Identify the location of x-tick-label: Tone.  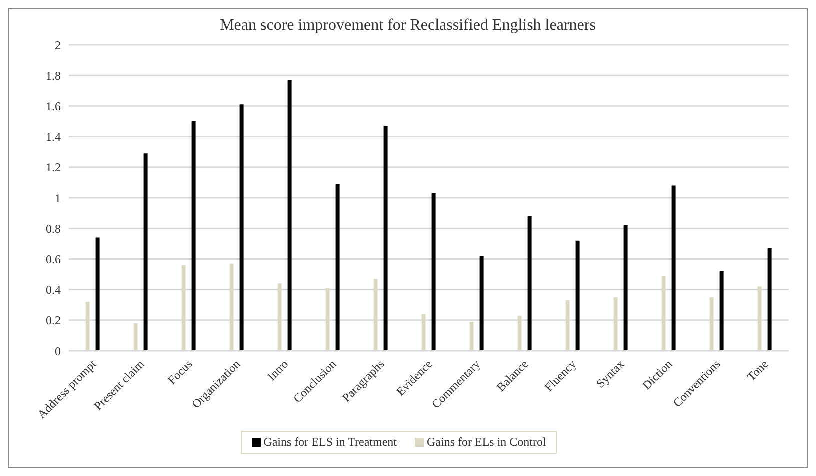
(758, 370).